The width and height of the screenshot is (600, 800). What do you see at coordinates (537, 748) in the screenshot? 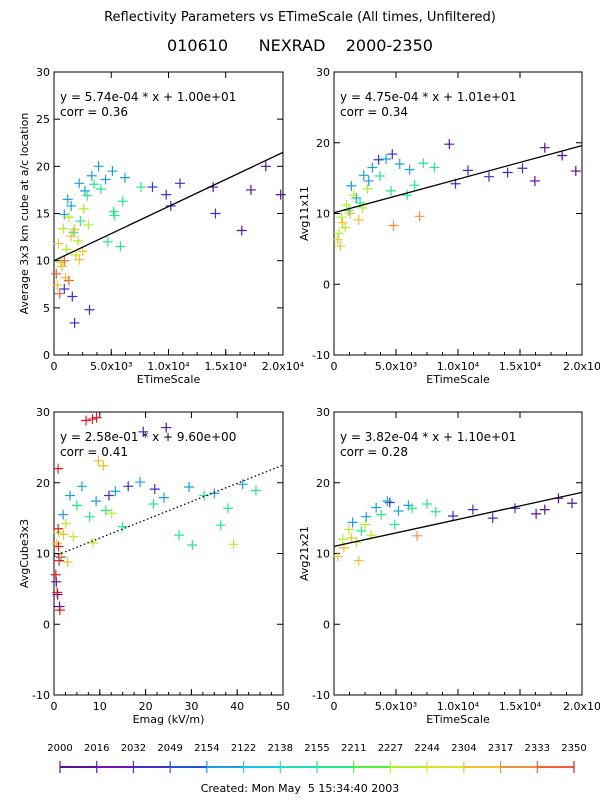
I see `colorbar-label: 2333` at bounding box center [537, 748].